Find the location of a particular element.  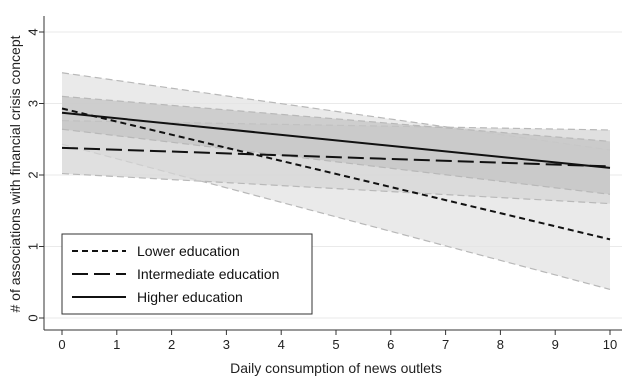

x-axis-title: Daily consumption of news outlets is located at coordinates (336, 368).